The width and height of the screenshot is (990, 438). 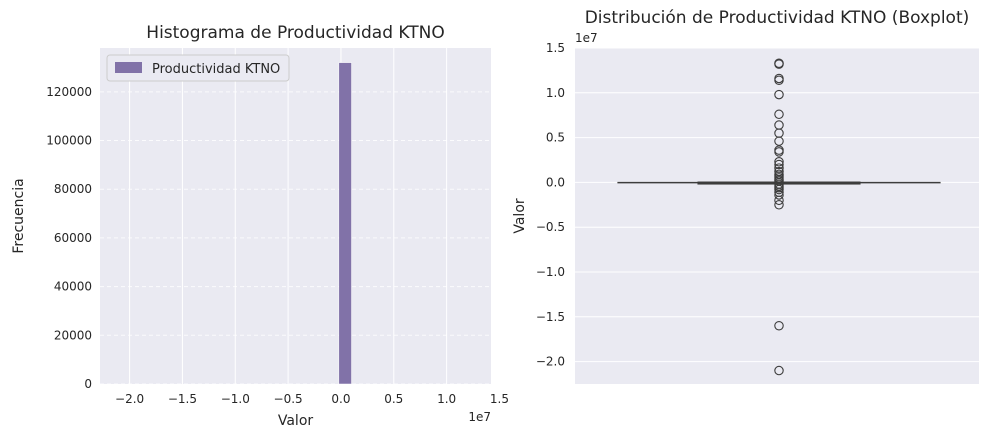 I want to click on histogram-x-tick-label: −0.5, so click(x=288, y=399).